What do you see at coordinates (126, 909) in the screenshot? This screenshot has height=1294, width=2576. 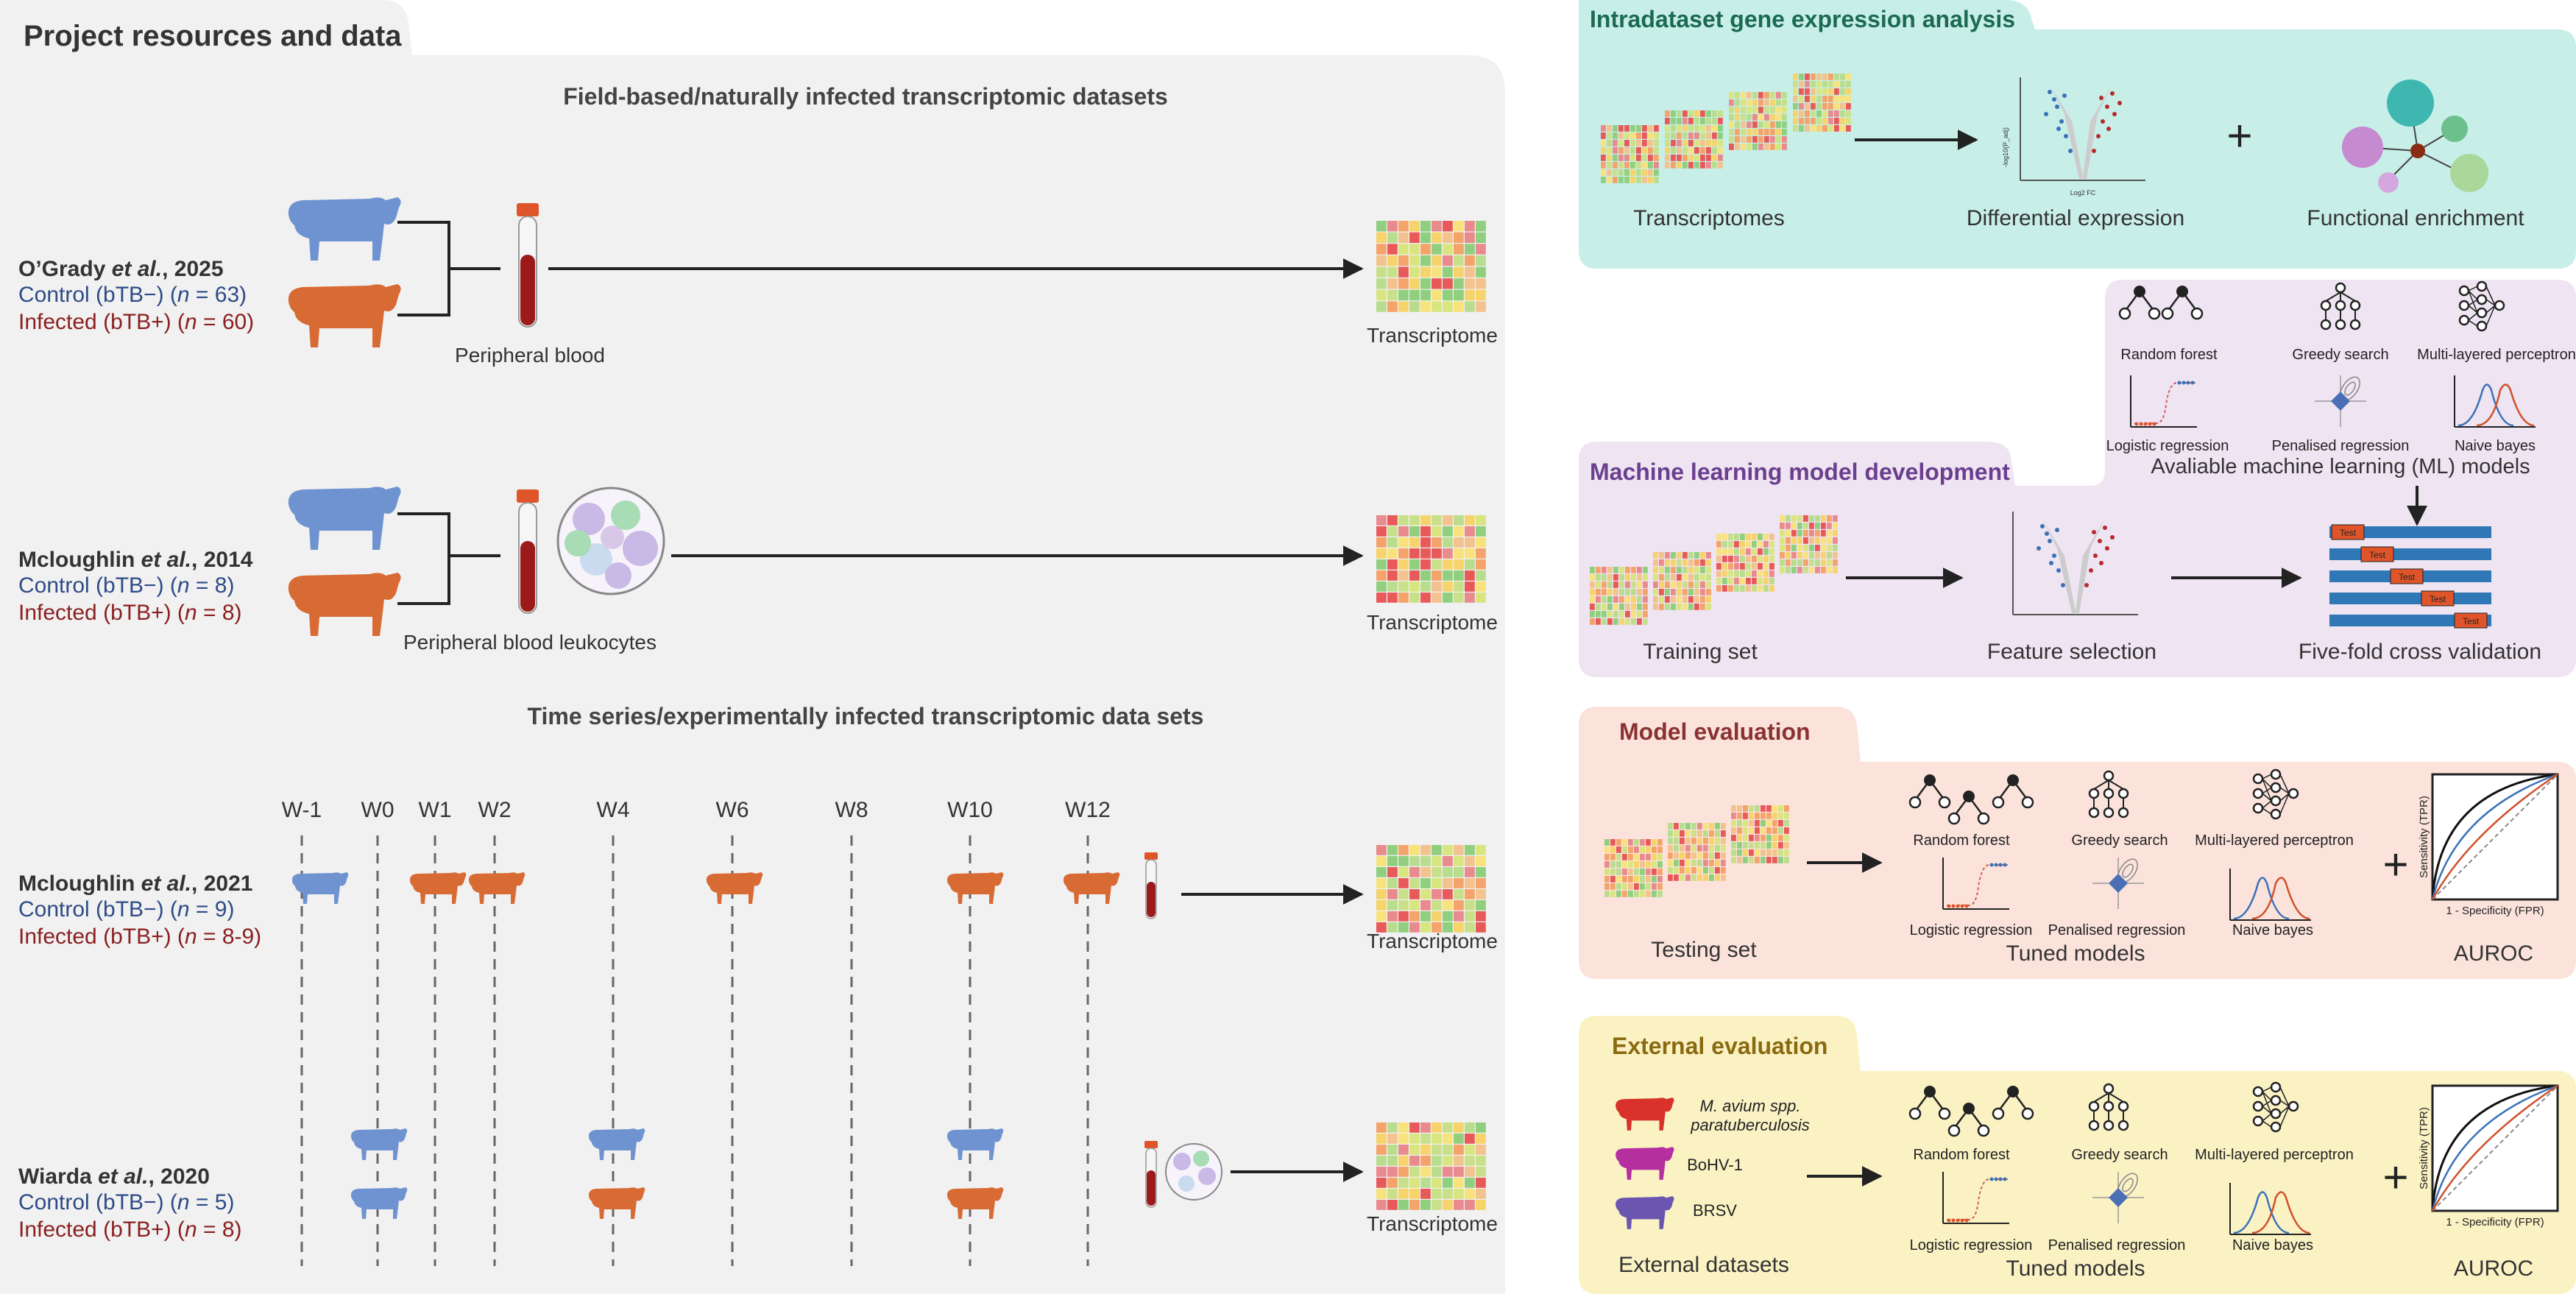 I see `control-count: Control (bTB−) (n = 9)` at bounding box center [126, 909].